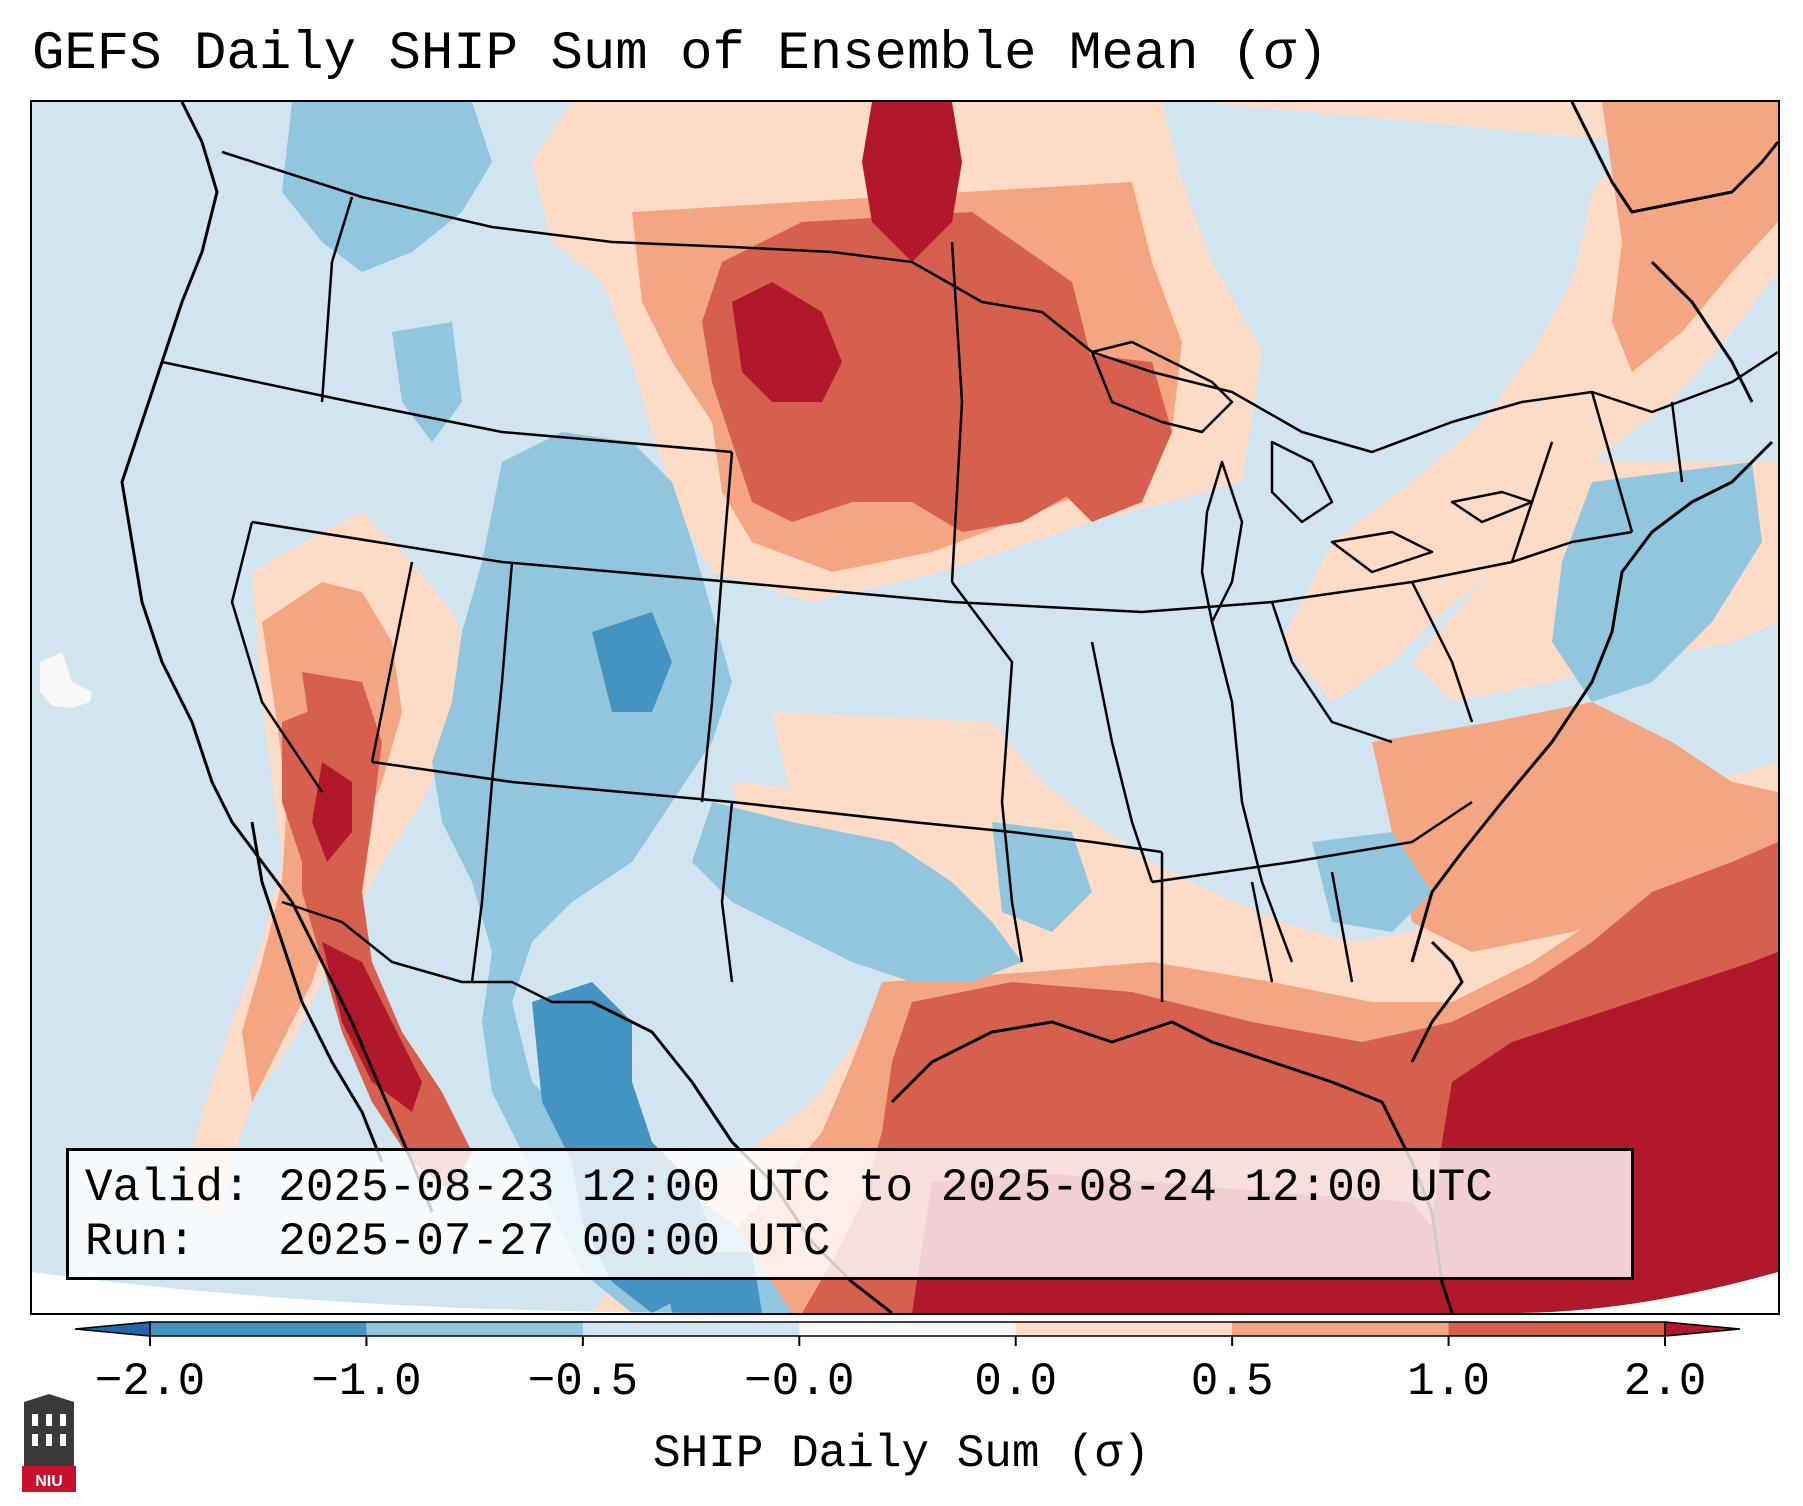 Image resolution: width=1803 pixels, height=1506 pixels. Describe the element at coordinates (49, 1398) in the screenshot. I see `logo-roof` at that location.